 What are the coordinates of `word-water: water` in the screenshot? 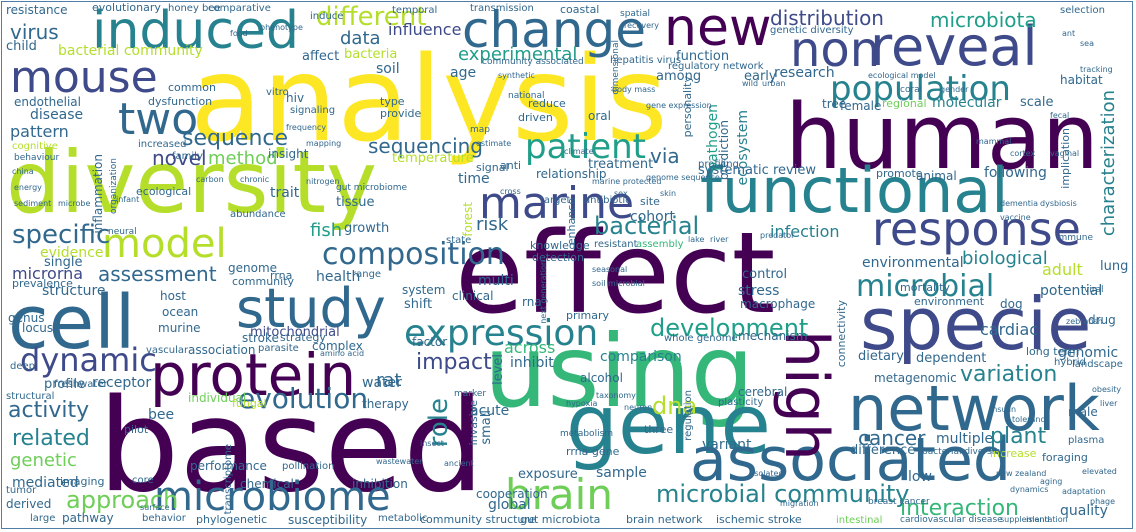 It's located at (382, 383).